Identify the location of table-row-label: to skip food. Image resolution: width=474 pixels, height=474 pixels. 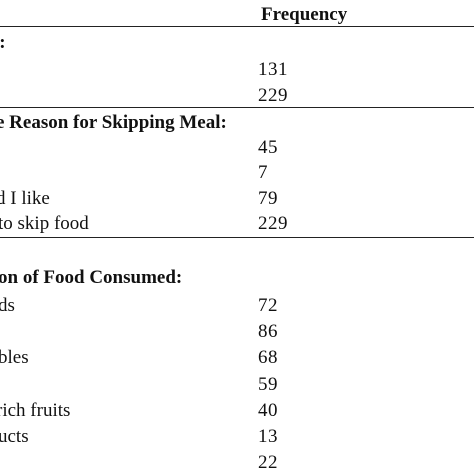
(44, 223).